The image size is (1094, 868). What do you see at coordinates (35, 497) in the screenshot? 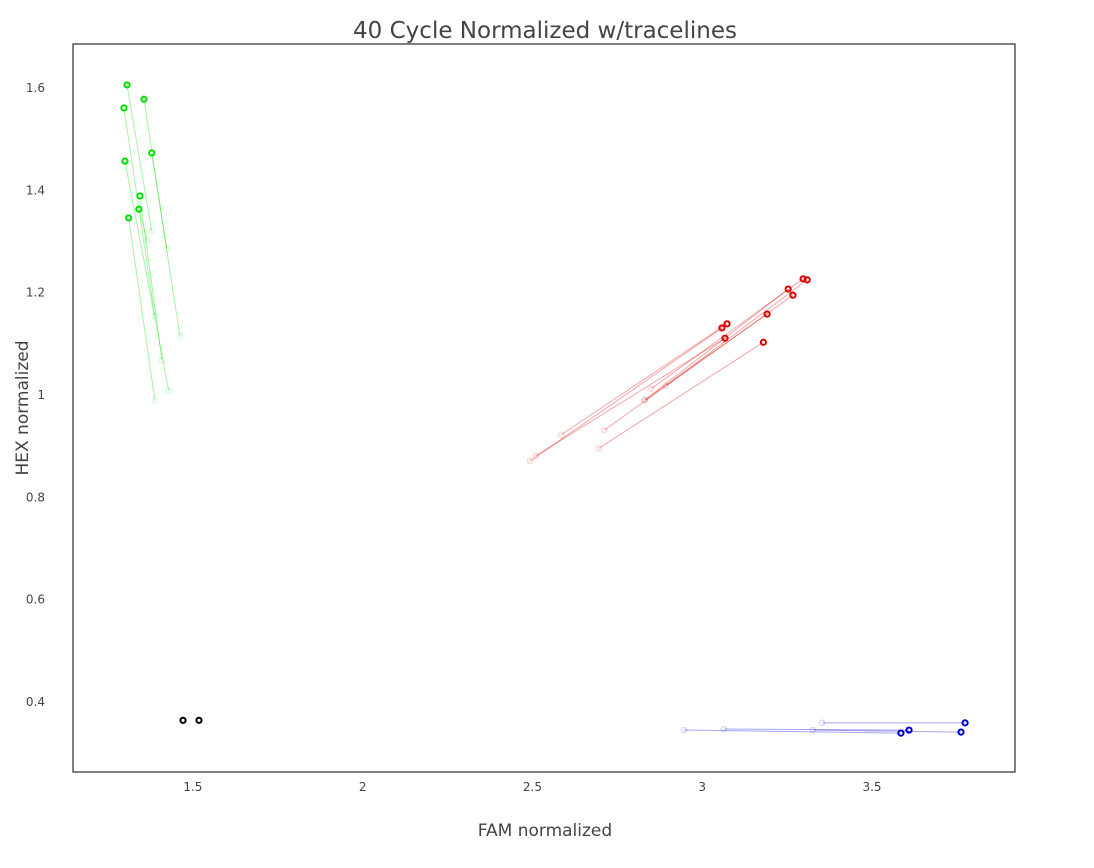
I see `y-tick-label: 0.8` at bounding box center [35, 497].